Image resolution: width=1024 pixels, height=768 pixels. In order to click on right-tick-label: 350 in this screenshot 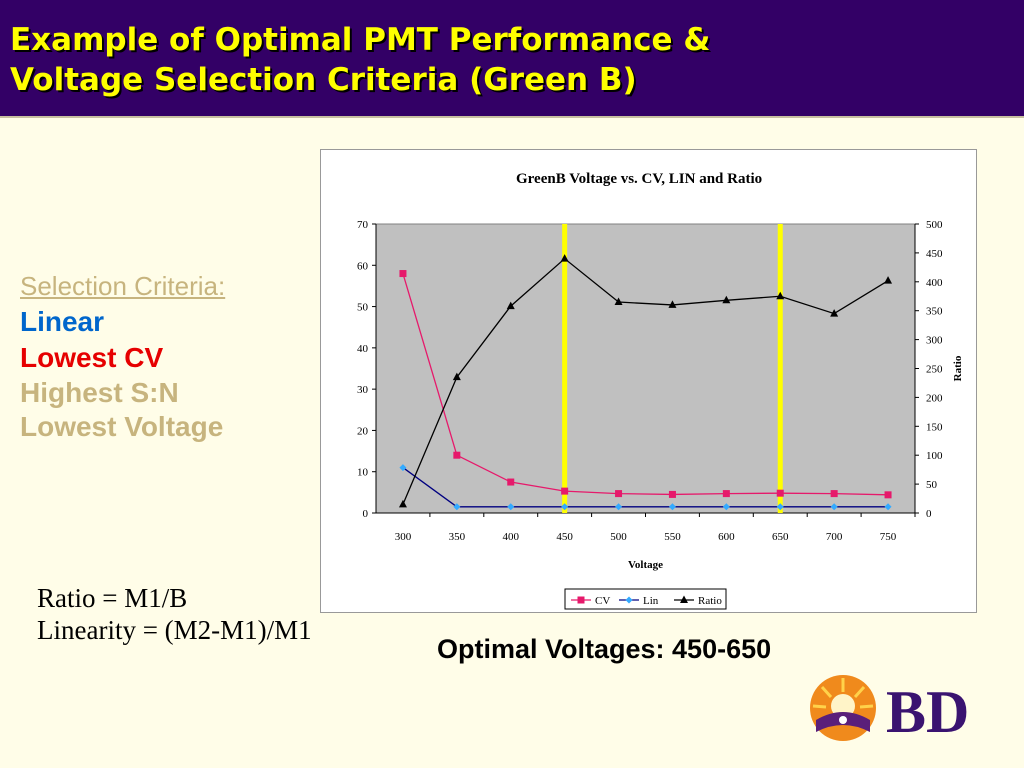, I will do `click(934, 312)`.